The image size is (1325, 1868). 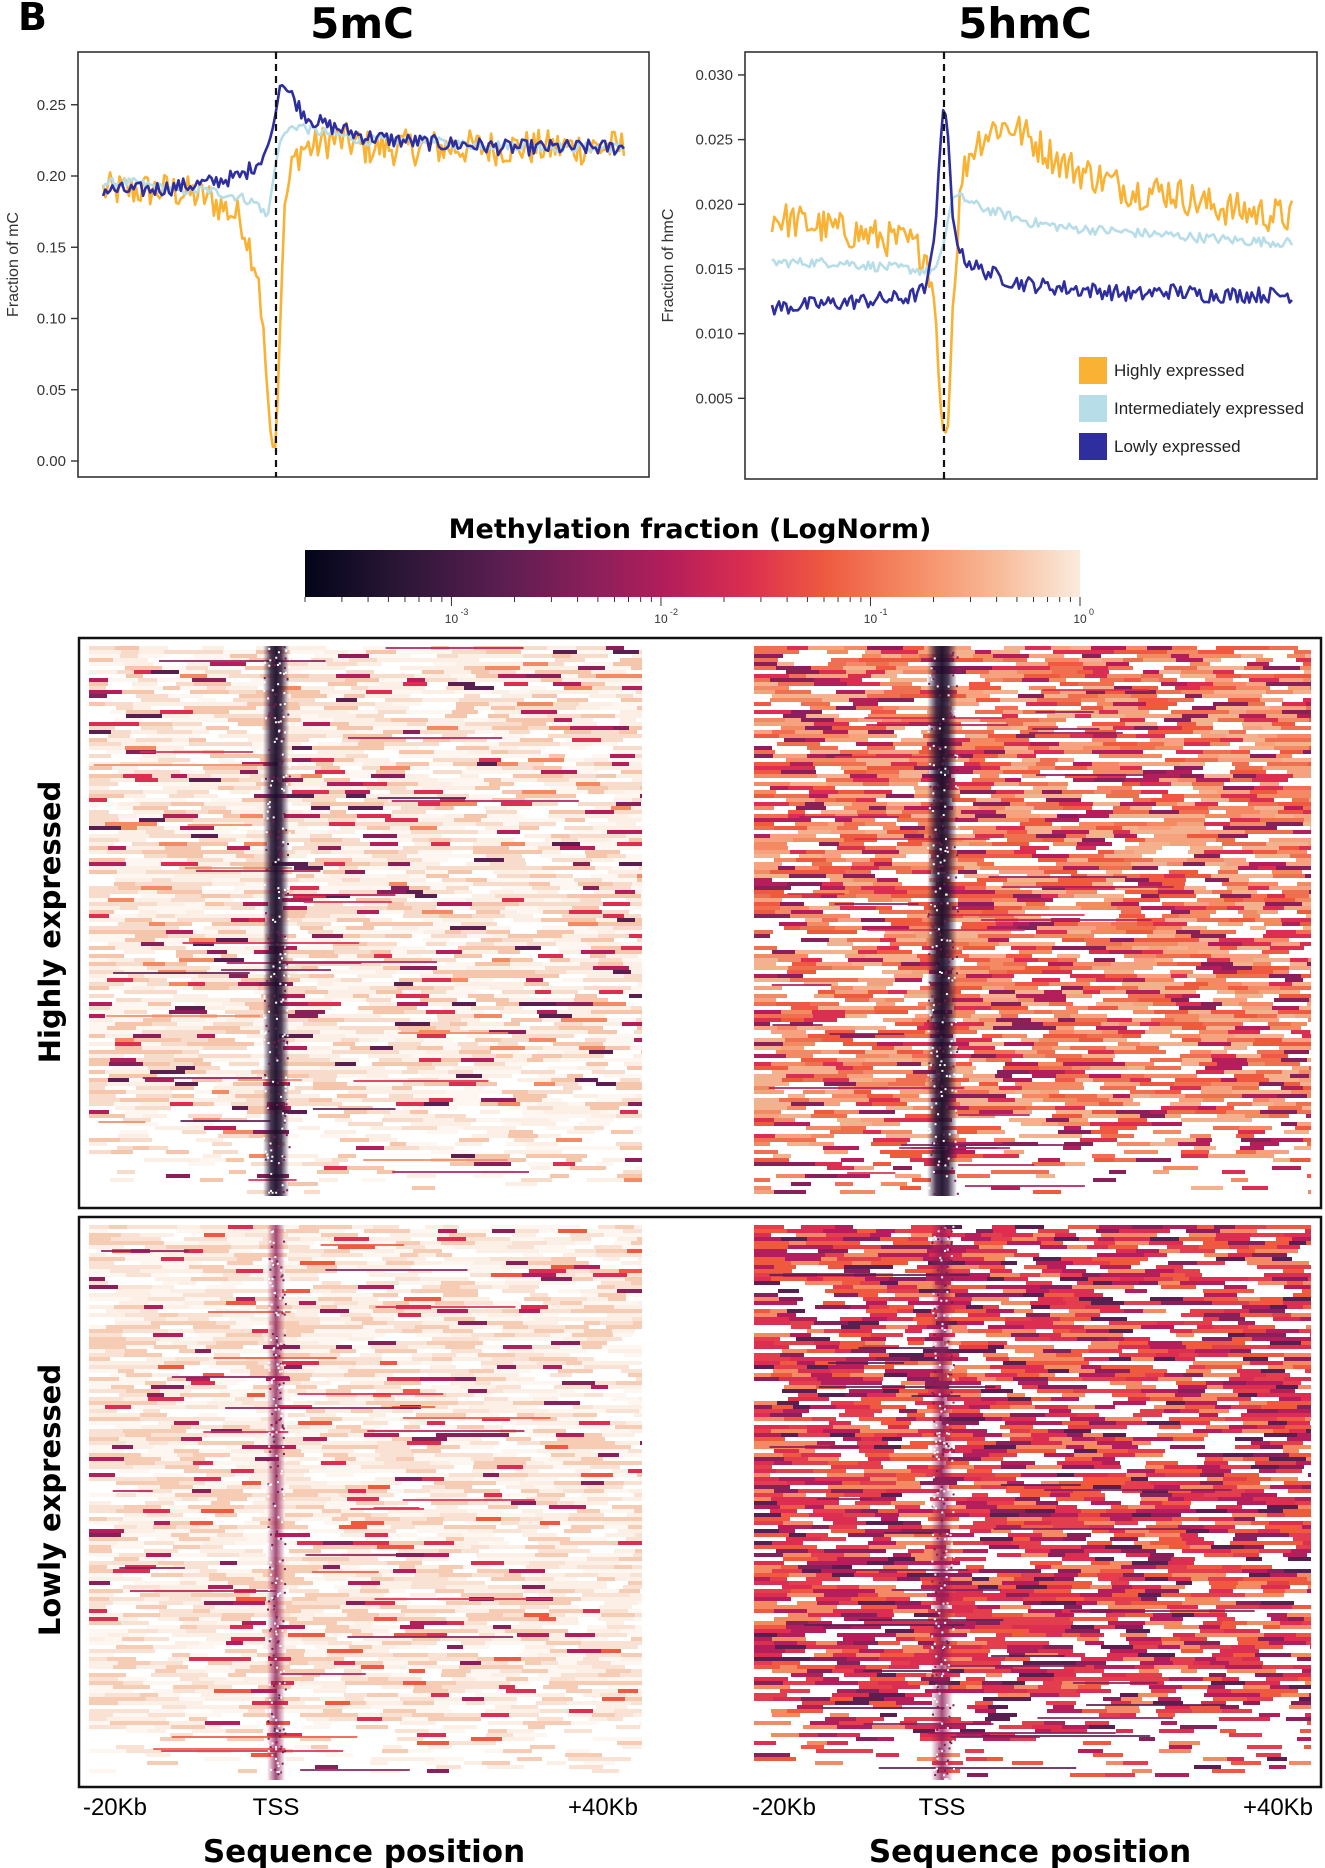 What do you see at coordinates (1031, 212) in the screenshot?
I see `series-line-lowly` at bounding box center [1031, 212].